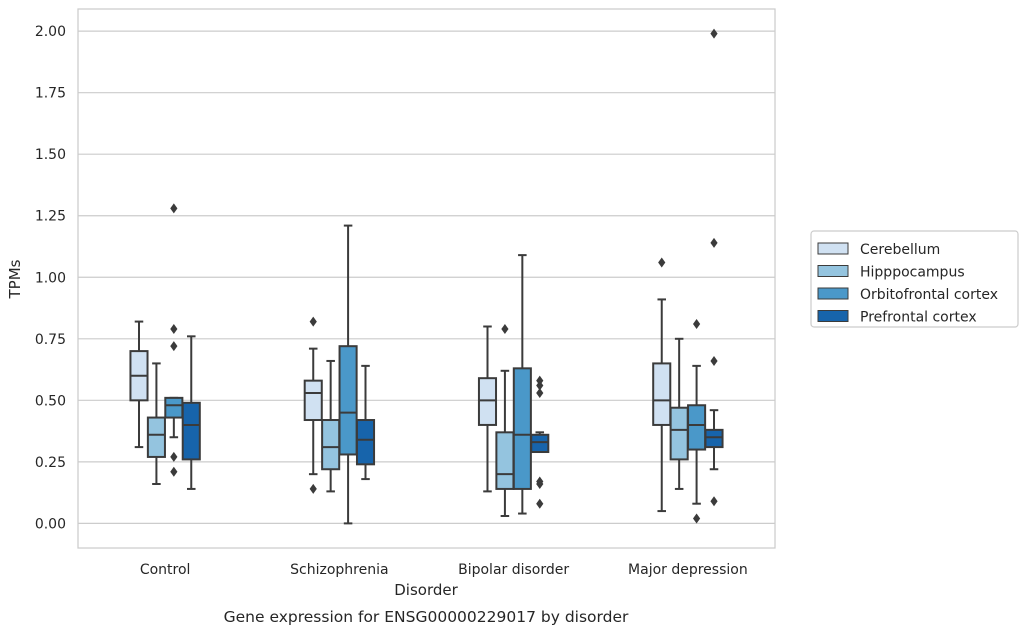  Describe the element at coordinates (912, 273) in the screenshot. I see `legend-label: Hipppocampus` at that location.